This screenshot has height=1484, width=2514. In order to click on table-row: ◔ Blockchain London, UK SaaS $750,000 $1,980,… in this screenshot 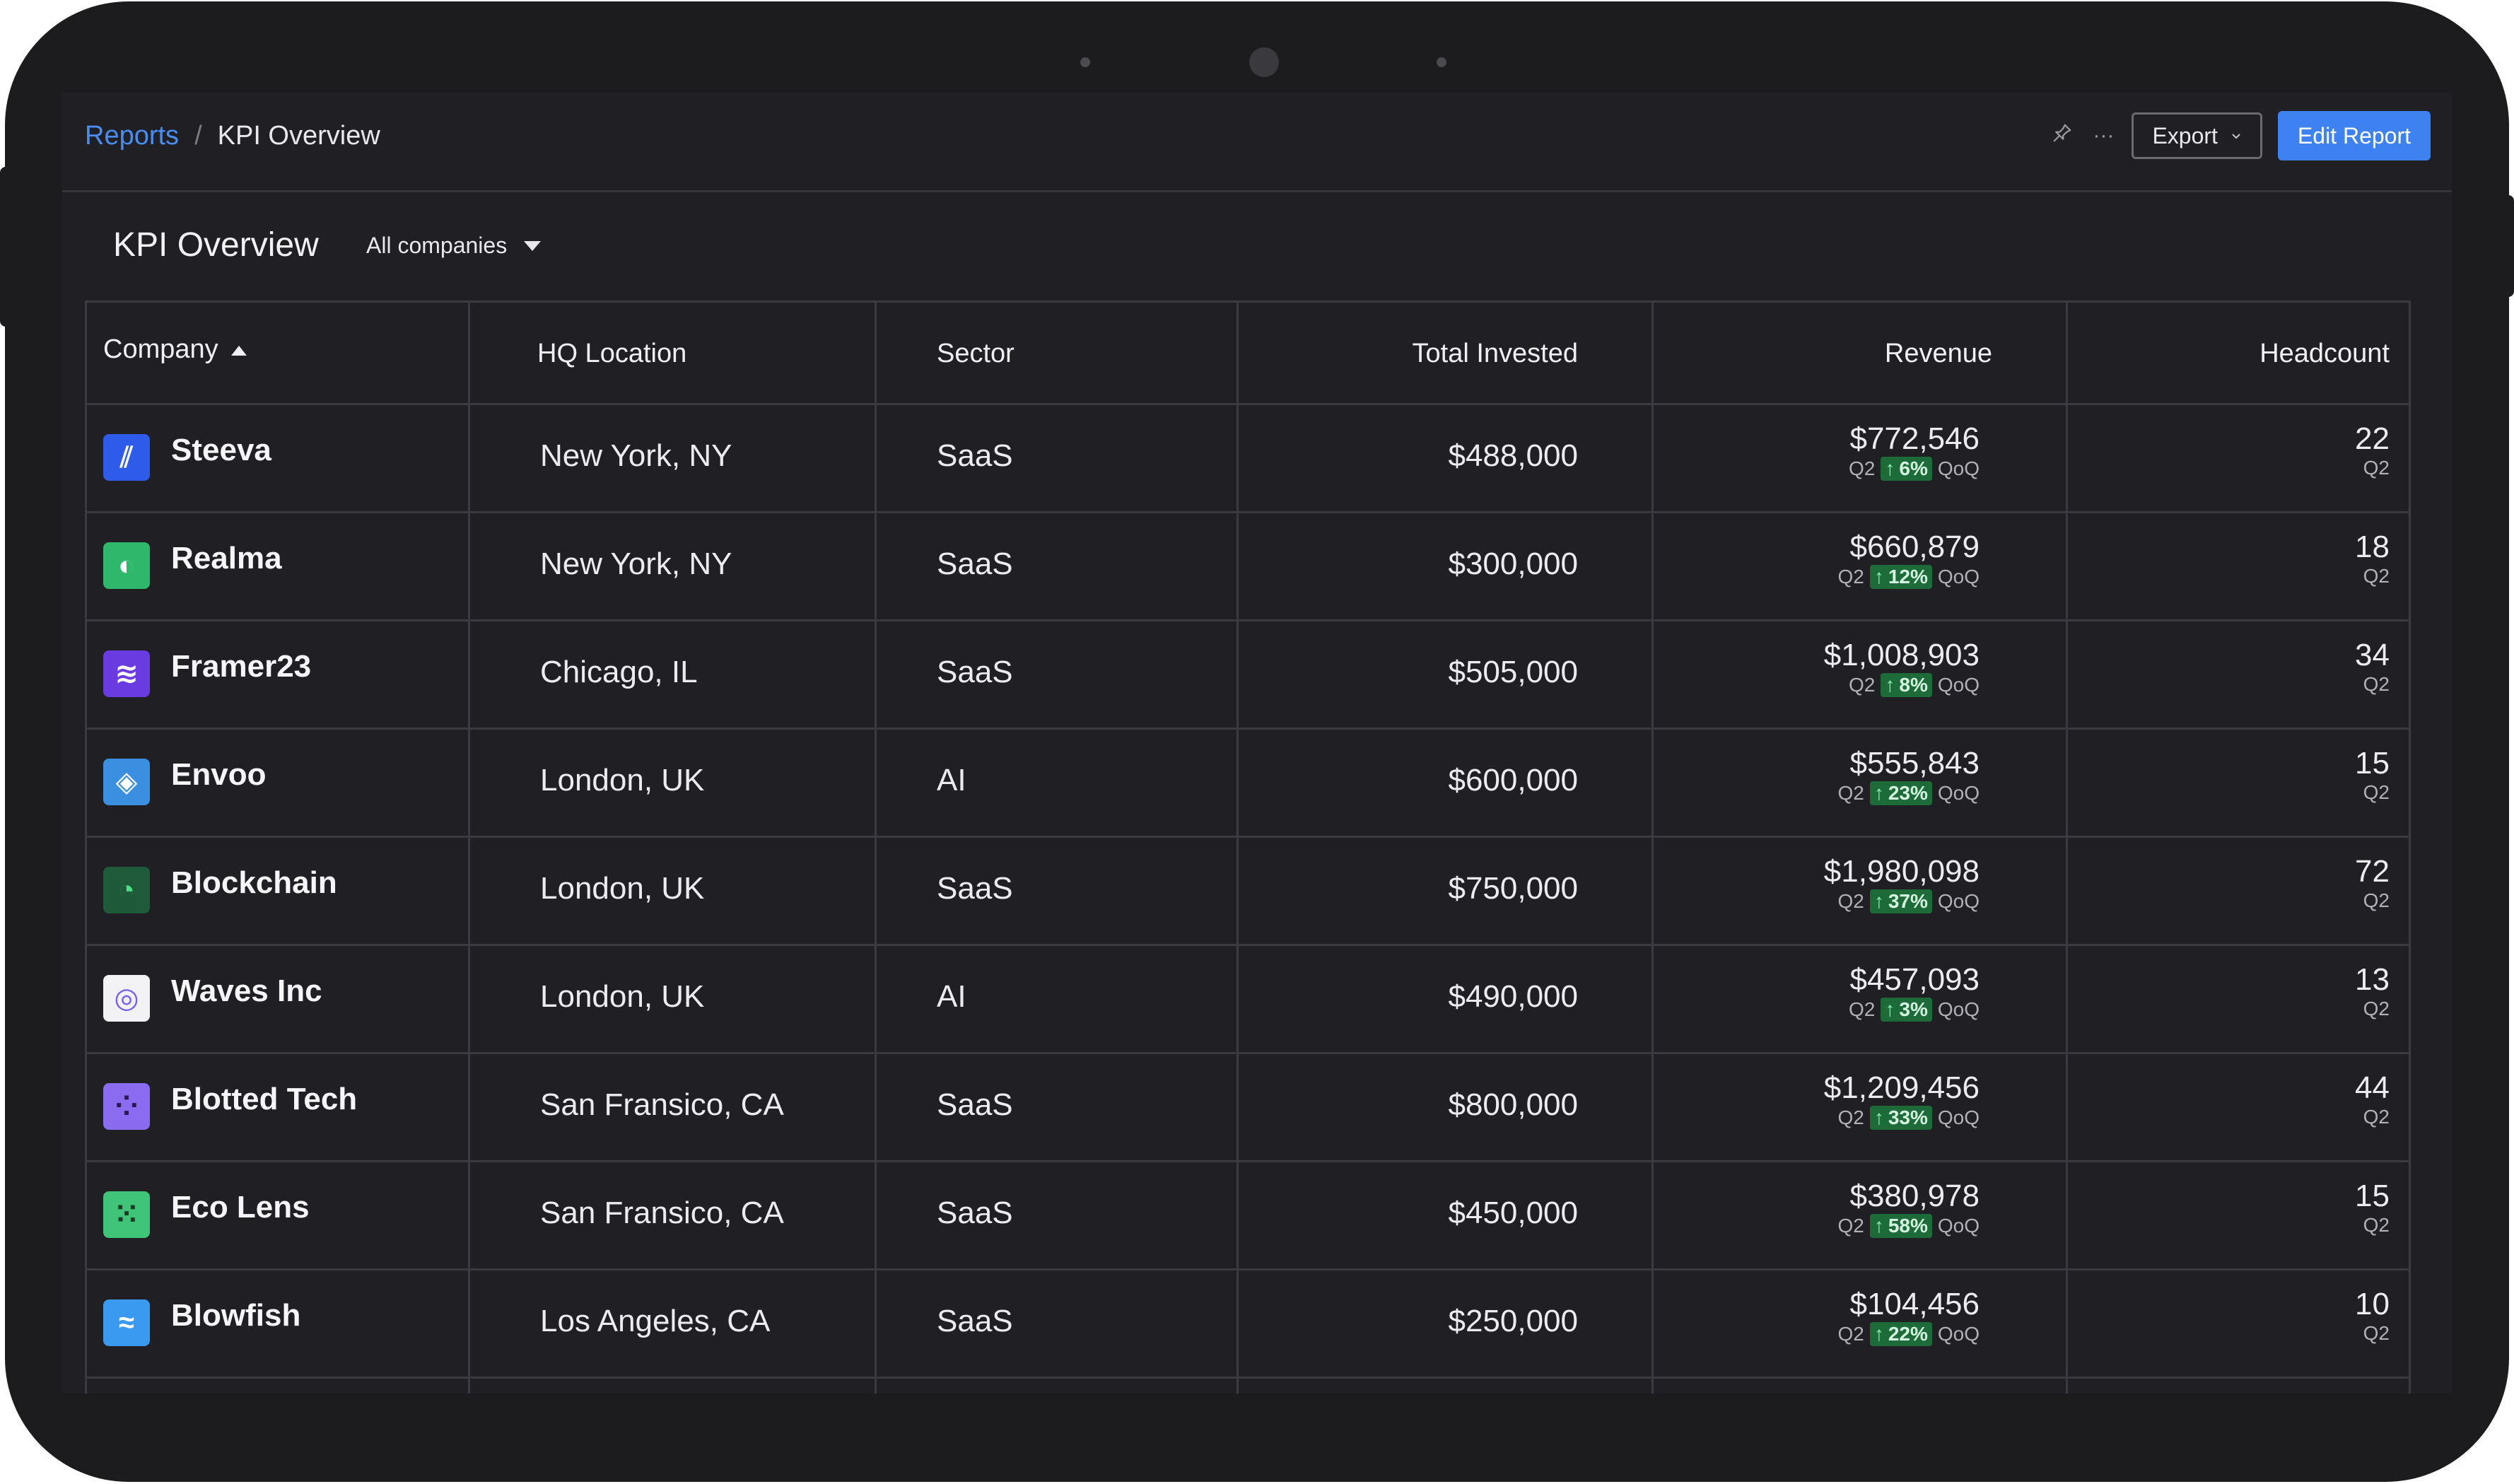, I will do `click(1248, 890)`.